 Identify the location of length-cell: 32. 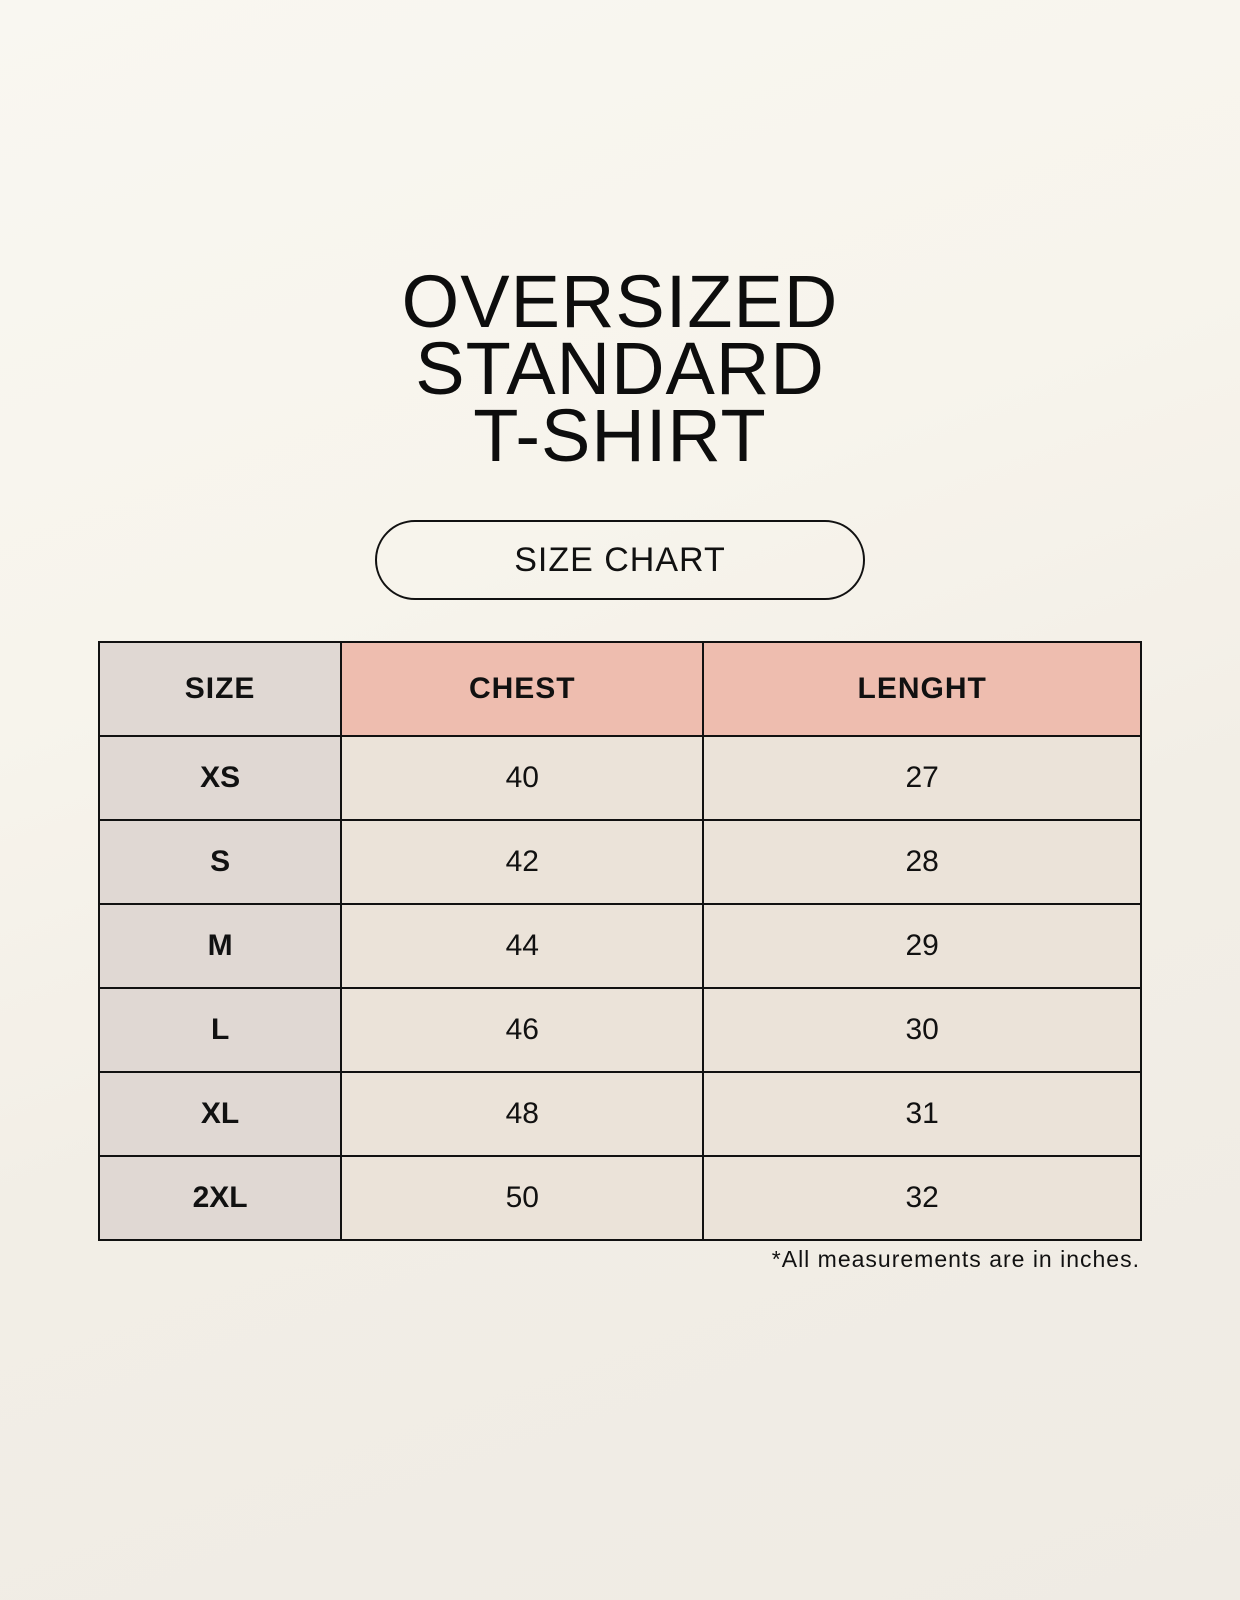
(922, 1198).